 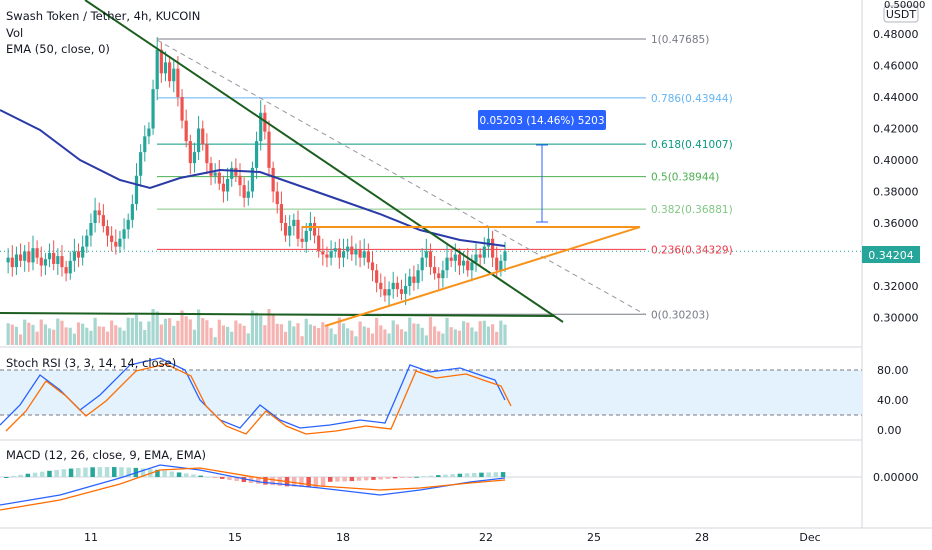 What do you see at coordinates (14, 33) in the screenshot?
I see `volume-legend: Vol` at bounding box center [14, 33].